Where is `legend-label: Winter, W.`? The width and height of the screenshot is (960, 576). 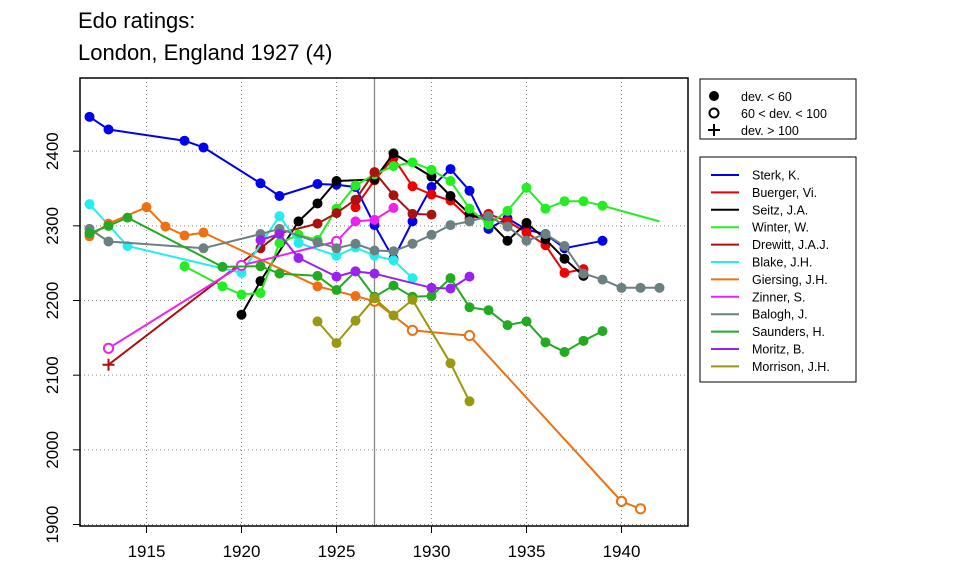 legend-label: Winter, W. is located at coordinates (780, 228).